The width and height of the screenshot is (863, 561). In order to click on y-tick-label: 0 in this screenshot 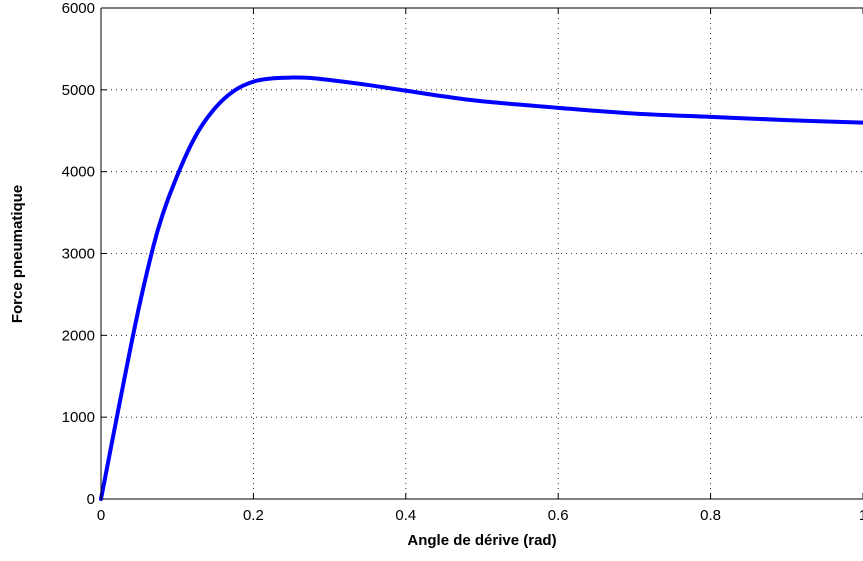, I will do `click(91, 499)`.